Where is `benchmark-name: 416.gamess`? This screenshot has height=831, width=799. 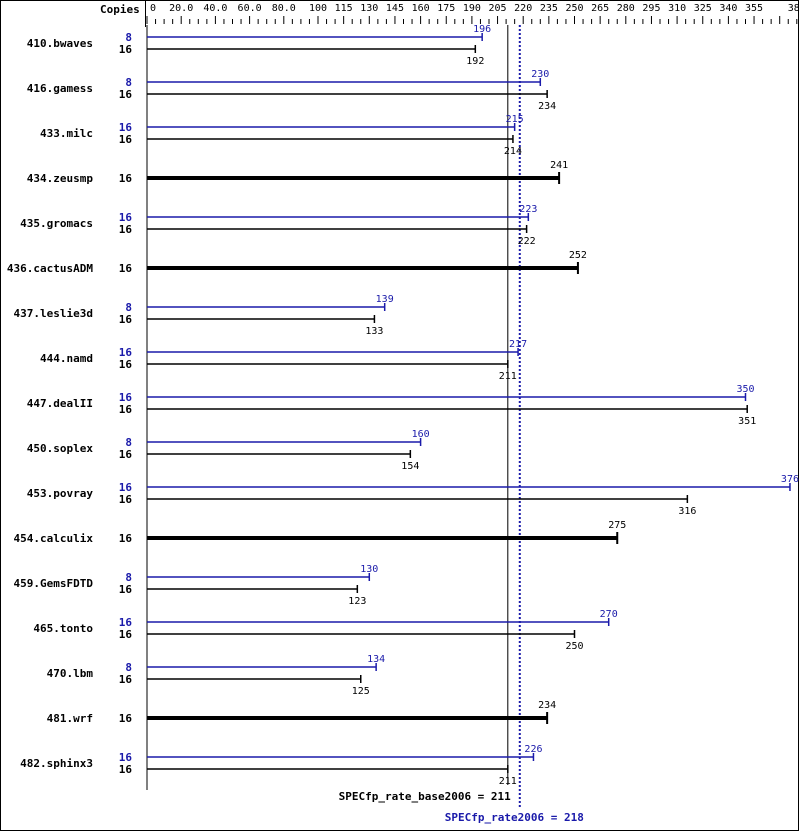 benchmark-name: 416.gamess is located at coordinates (60, 88).